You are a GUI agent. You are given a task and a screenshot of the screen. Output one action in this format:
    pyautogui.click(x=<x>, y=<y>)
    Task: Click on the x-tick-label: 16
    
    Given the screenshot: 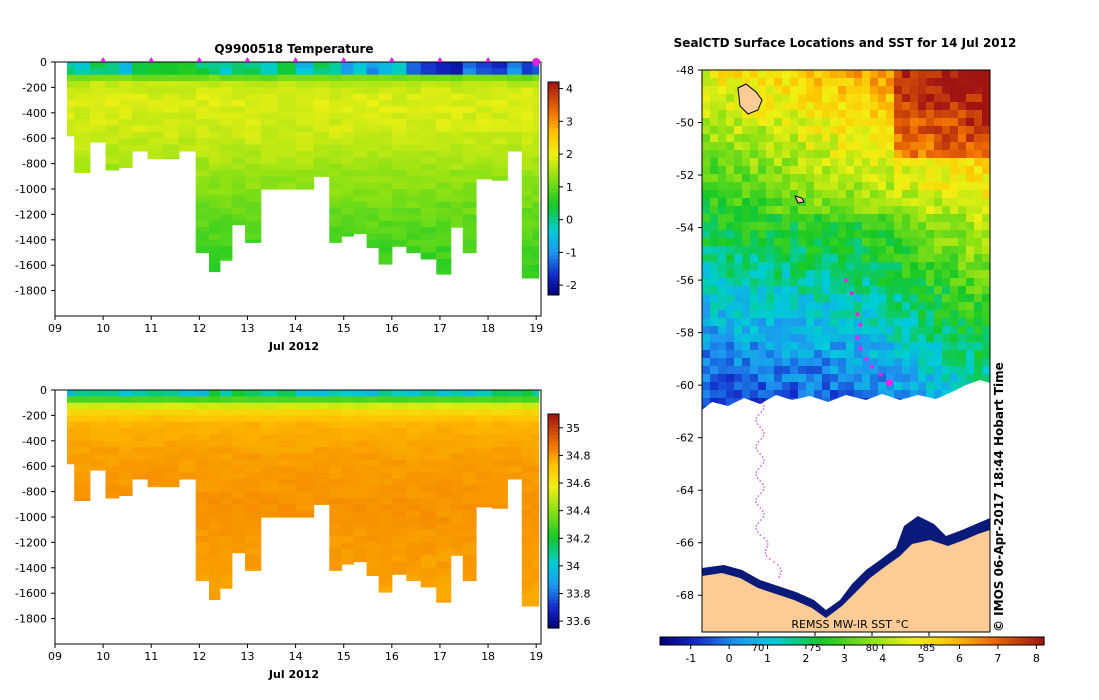 What is the action you would take?
    pyautogui.click(x=392, y=328)
    